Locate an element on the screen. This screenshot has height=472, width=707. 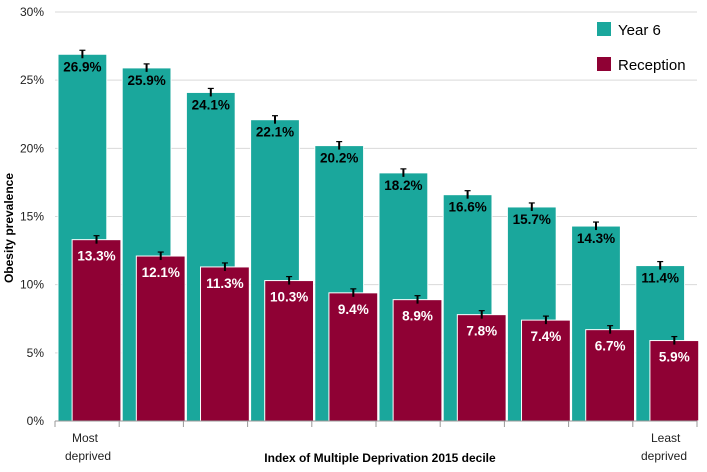
y-tick-label: 20% is located at coordinates (32, 148).